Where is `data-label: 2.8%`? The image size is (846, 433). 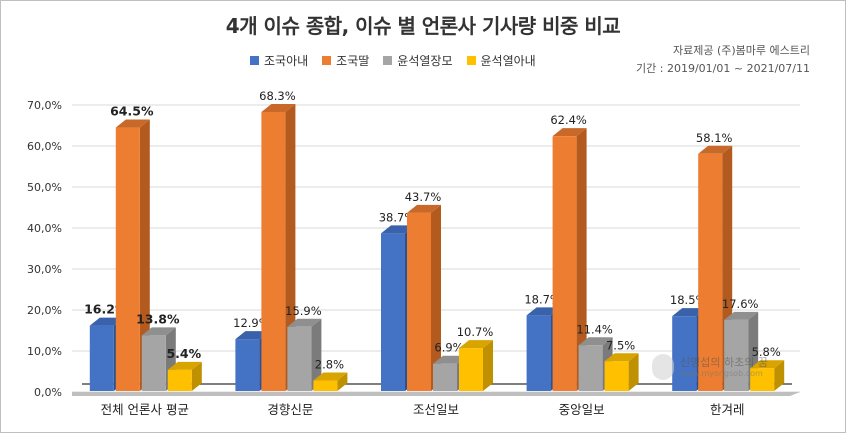
data-label: 2.8% is located at coordinates (329, 365).